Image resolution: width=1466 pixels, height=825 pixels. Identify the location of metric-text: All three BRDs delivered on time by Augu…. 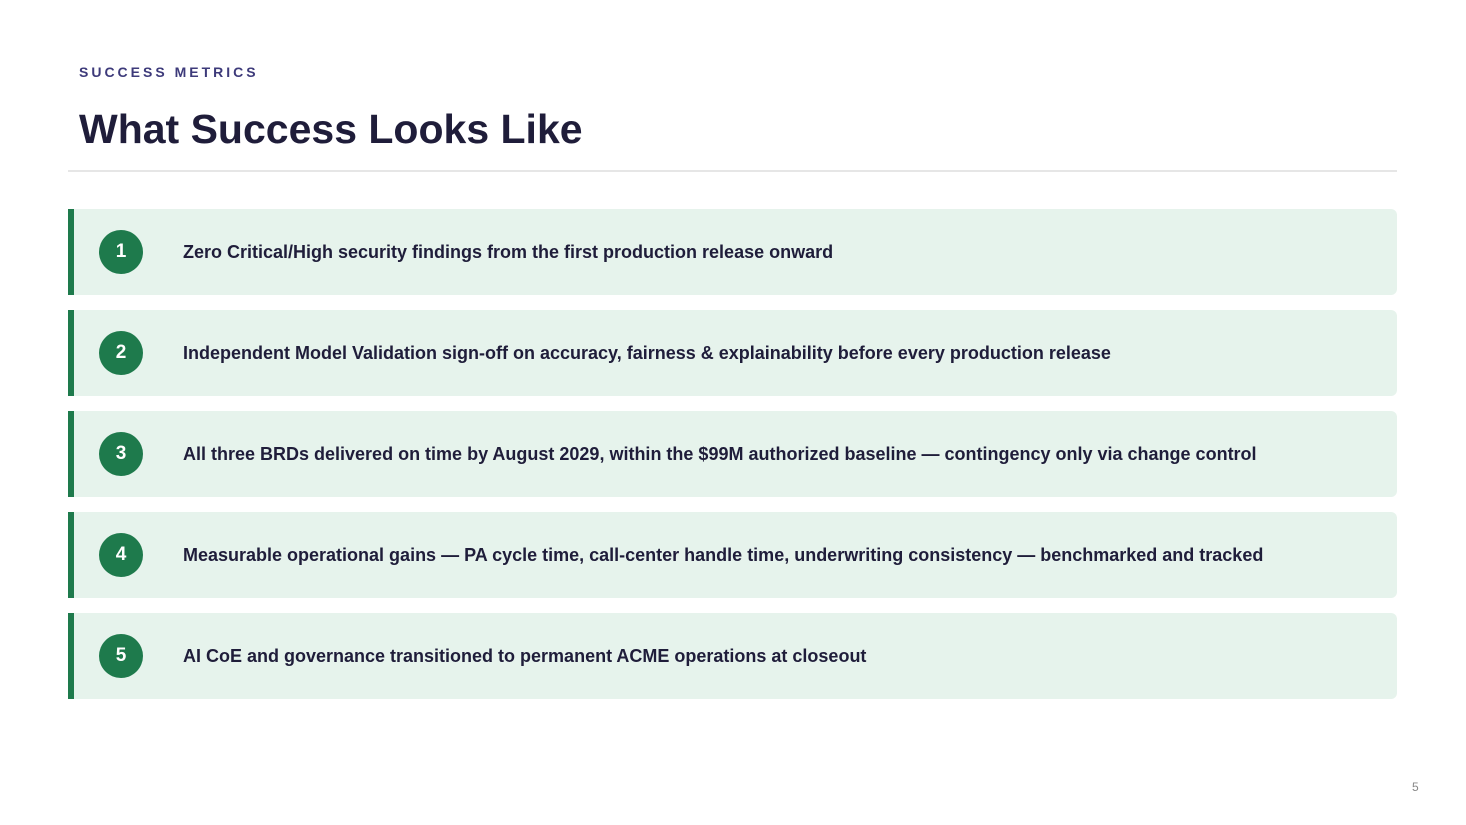
(720, 453).